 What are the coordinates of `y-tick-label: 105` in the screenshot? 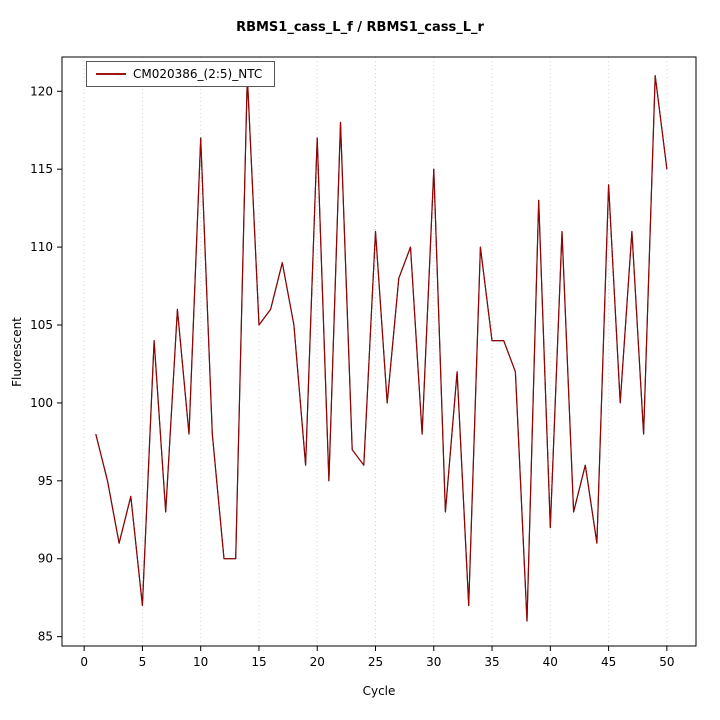 It's located at (41, 325).